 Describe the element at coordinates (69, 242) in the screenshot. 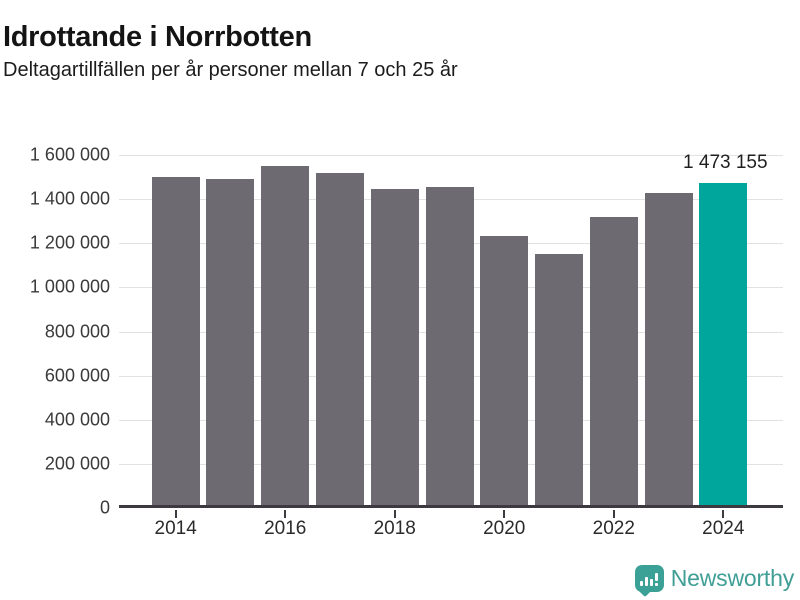

I see `y-tick-label: 1 200 000` at that location.